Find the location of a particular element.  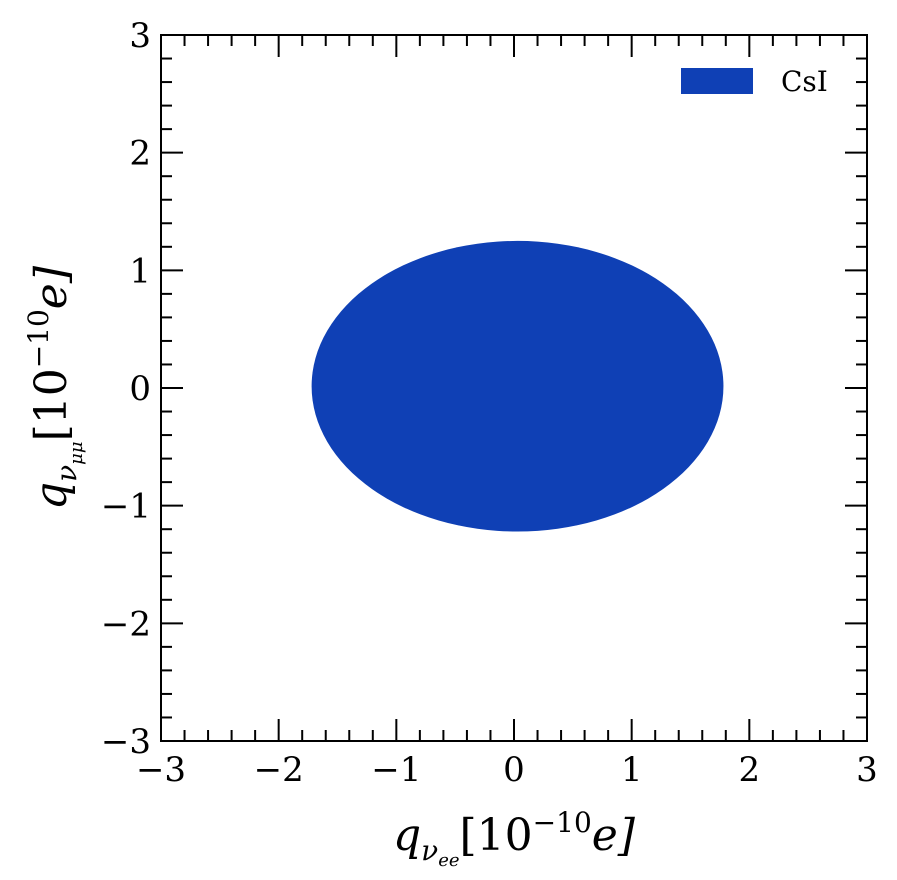

legend-swatch-csi is located at coordinates (717, 81).